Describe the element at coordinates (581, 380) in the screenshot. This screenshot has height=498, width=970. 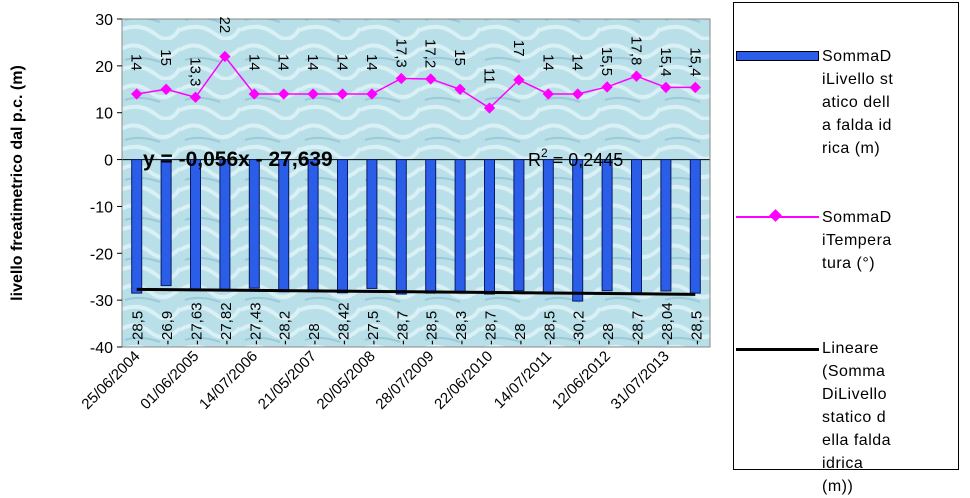
I see `x-tick-label: 12/06/2012` at that location.